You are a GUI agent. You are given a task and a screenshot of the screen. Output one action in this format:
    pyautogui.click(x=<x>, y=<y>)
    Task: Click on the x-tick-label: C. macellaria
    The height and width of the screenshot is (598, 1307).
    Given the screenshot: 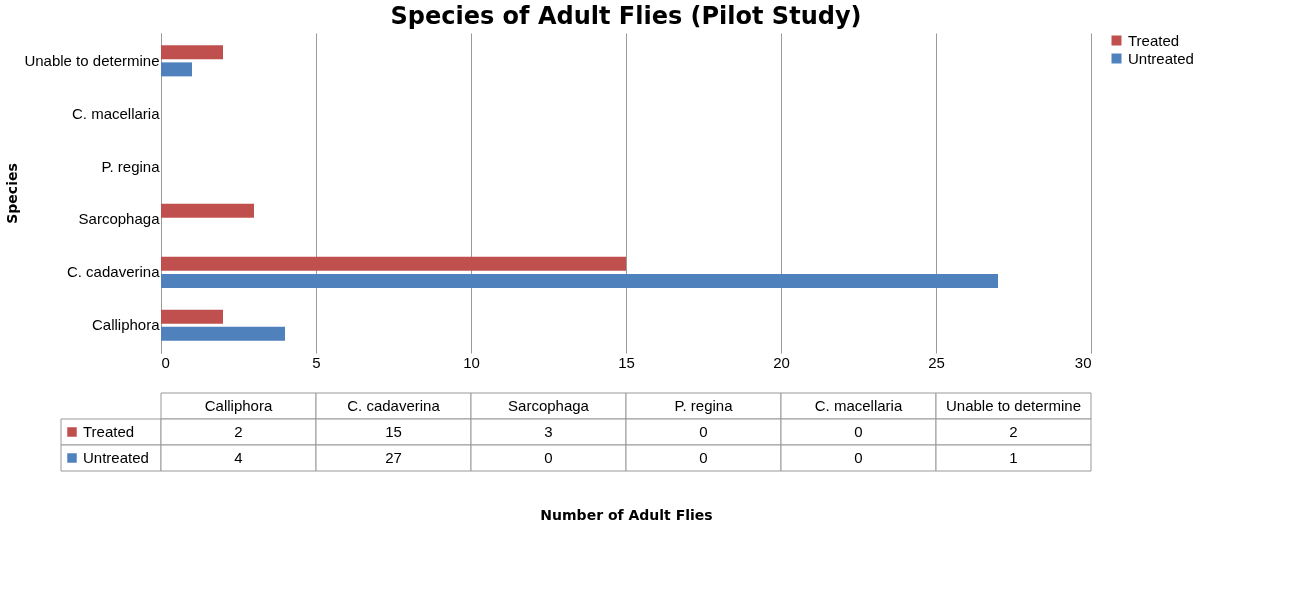 What is the action you would take?
    pyautogui.click(x=858, y=405)
    